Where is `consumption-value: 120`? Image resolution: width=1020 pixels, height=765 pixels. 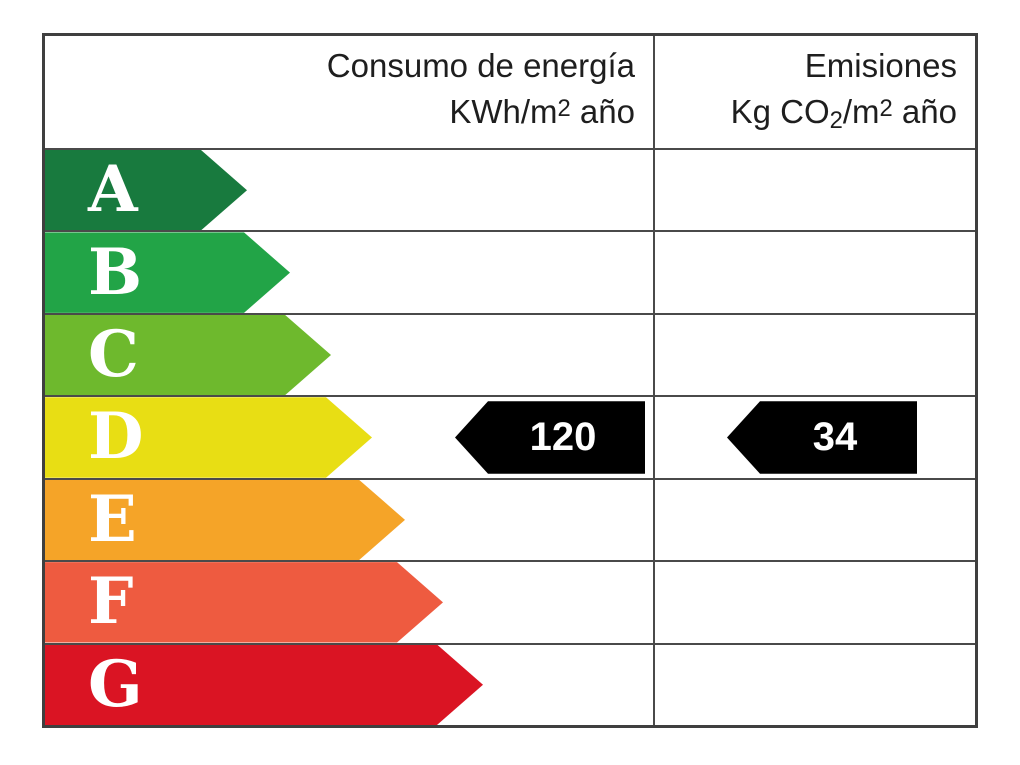
consumption-value: 120 is located at coordinates (563, 437).